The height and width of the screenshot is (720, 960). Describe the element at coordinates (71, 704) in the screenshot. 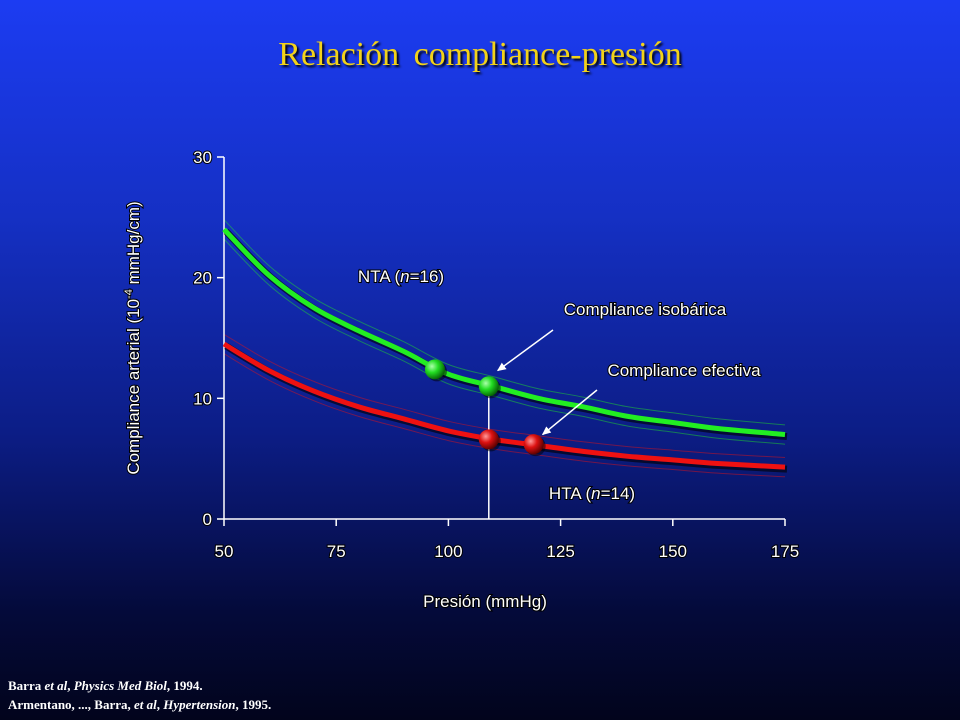

I see `reference-text: Armentano, ..., Barra,` at that location.